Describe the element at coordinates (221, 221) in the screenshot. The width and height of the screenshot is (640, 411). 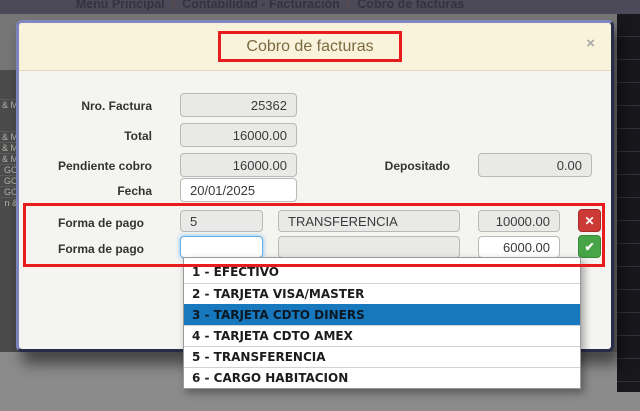
I see `payment-code-field` at that location.